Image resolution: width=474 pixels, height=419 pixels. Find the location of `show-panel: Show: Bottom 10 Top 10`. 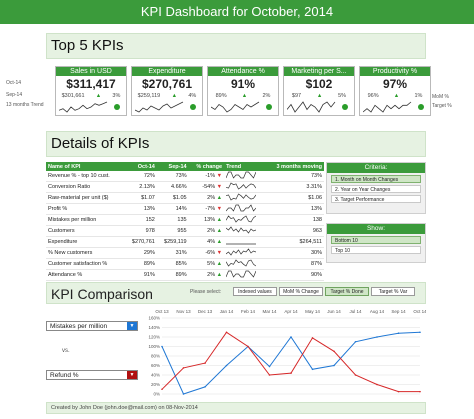

show-panel: Show: Bottom 10 Top 10 is located at coordinates (376, 243).